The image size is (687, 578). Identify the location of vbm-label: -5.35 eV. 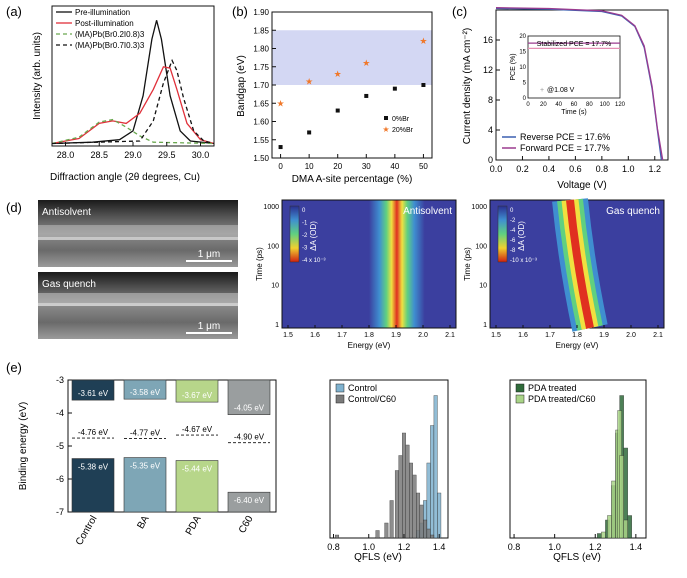
(145, 466).